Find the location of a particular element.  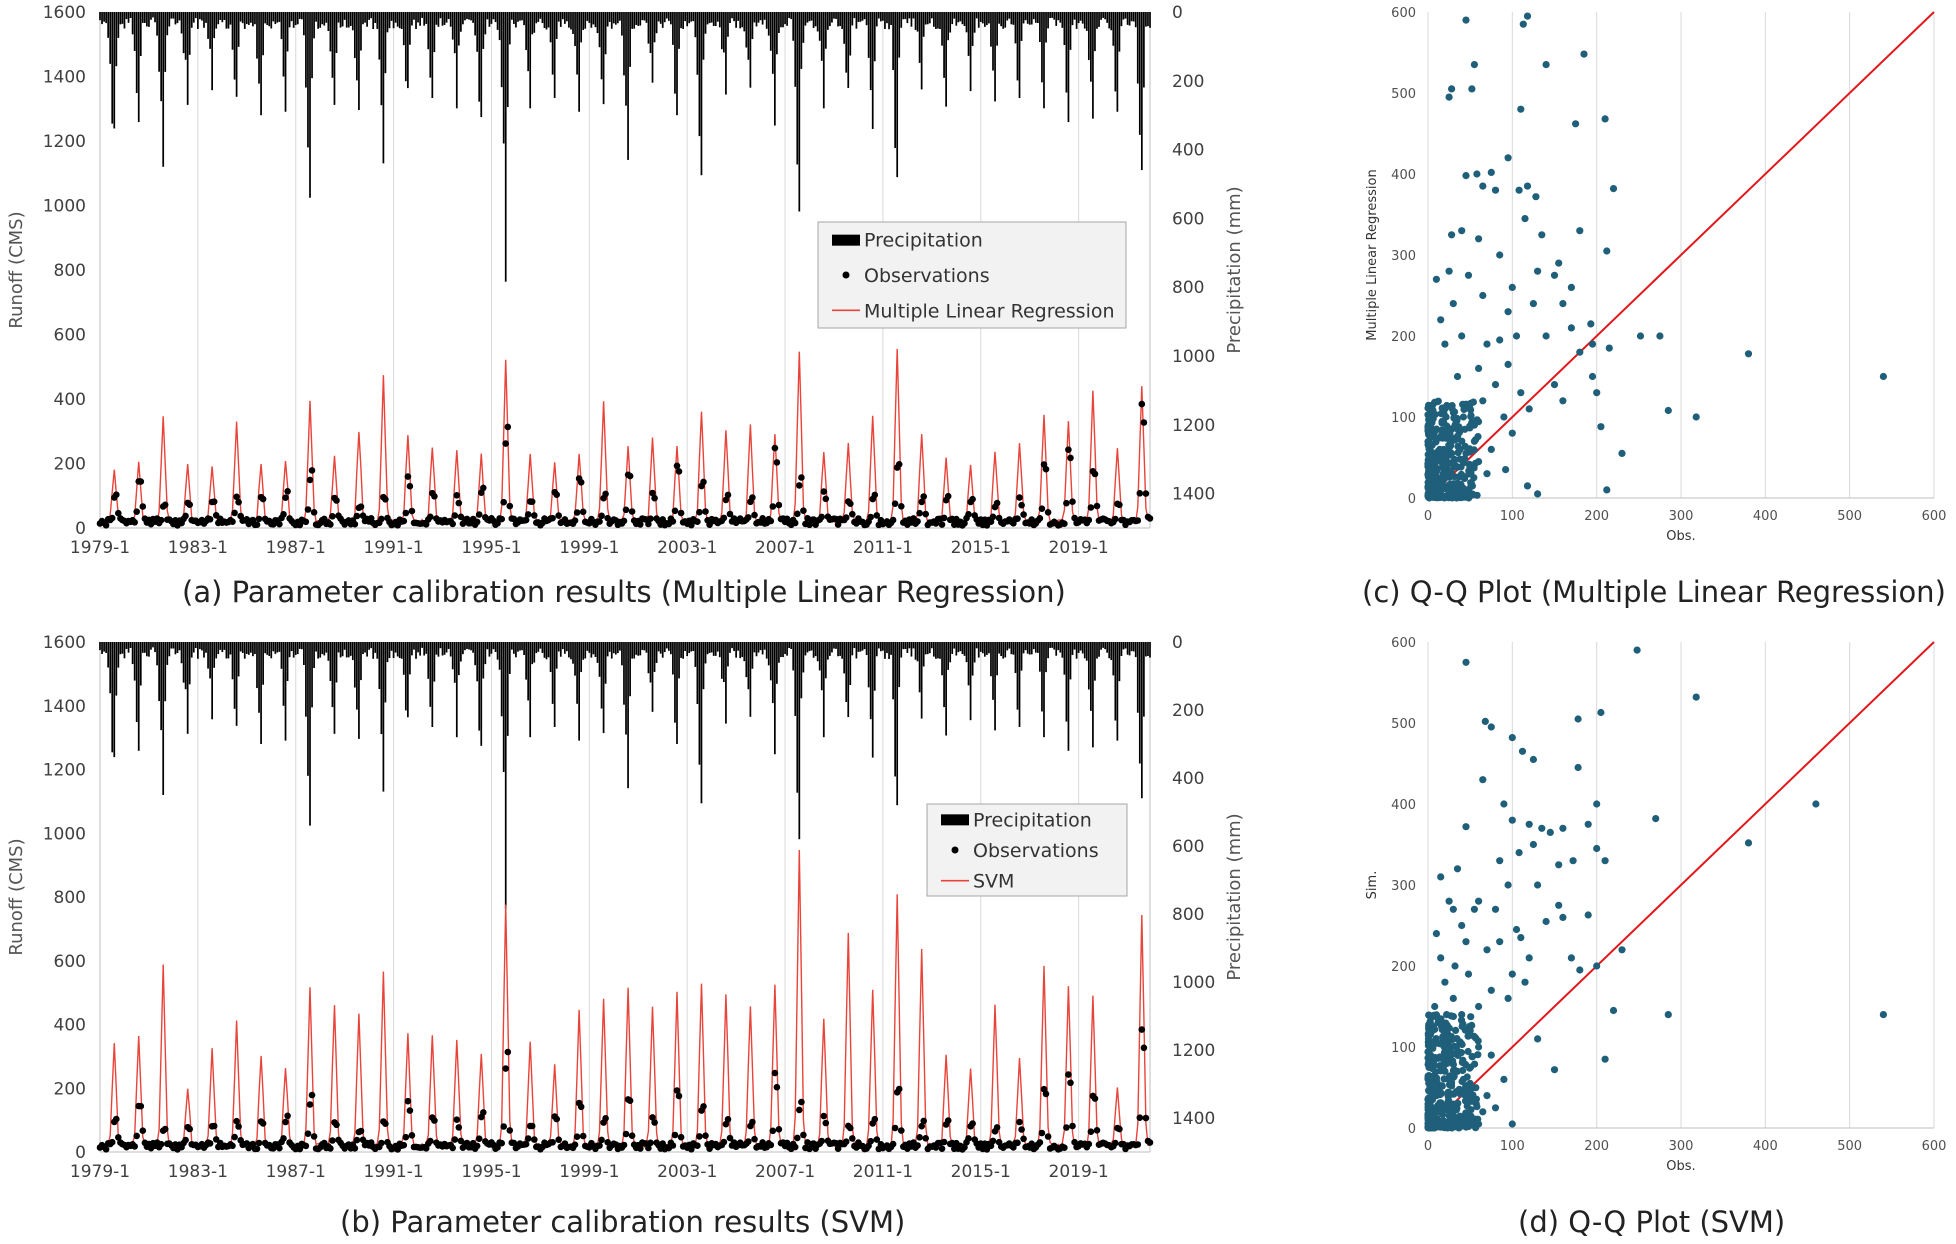

y-tick-label: 1000 is located at coordinates (64, 207).